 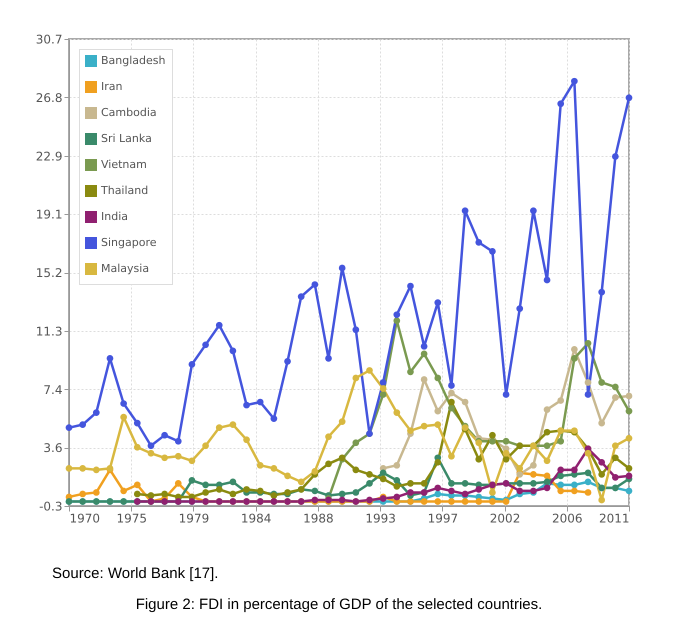 What do you see at coordinates (129, 112) in the screenshot?
I see `legend-label: Cambodia` at bounding box center [129, 112].